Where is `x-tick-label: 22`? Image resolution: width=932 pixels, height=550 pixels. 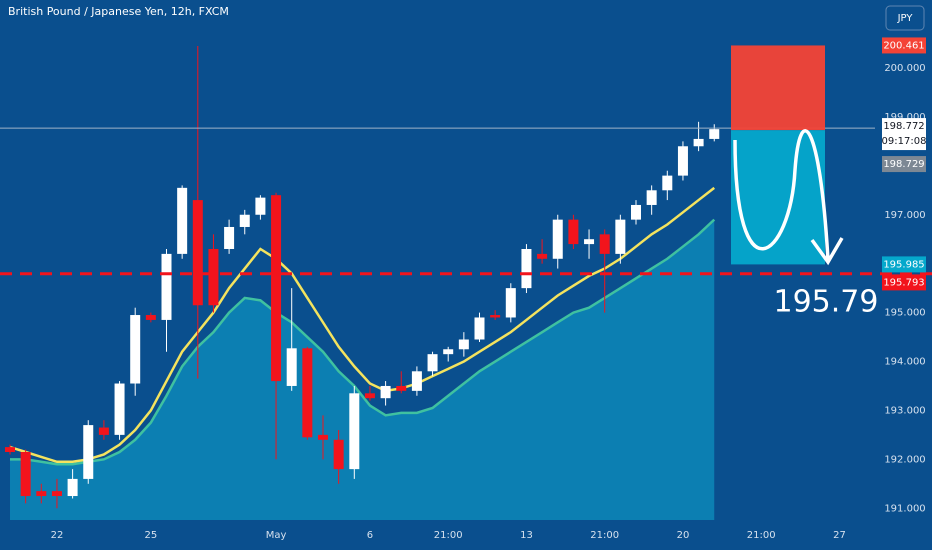
x-tick-label: 22 is located at coordinates (57, 535).